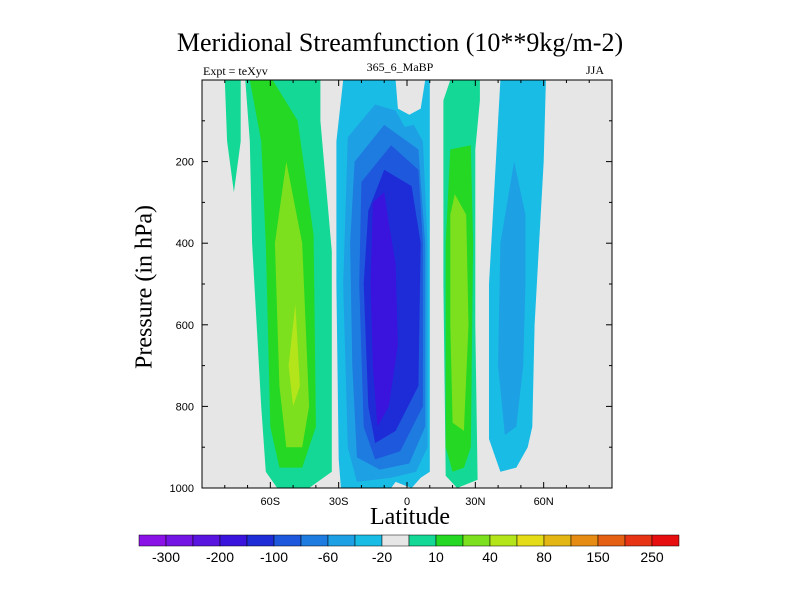 The image size is (800, 600). I want to click on x-tick-label: 60N, so click(544, 502).